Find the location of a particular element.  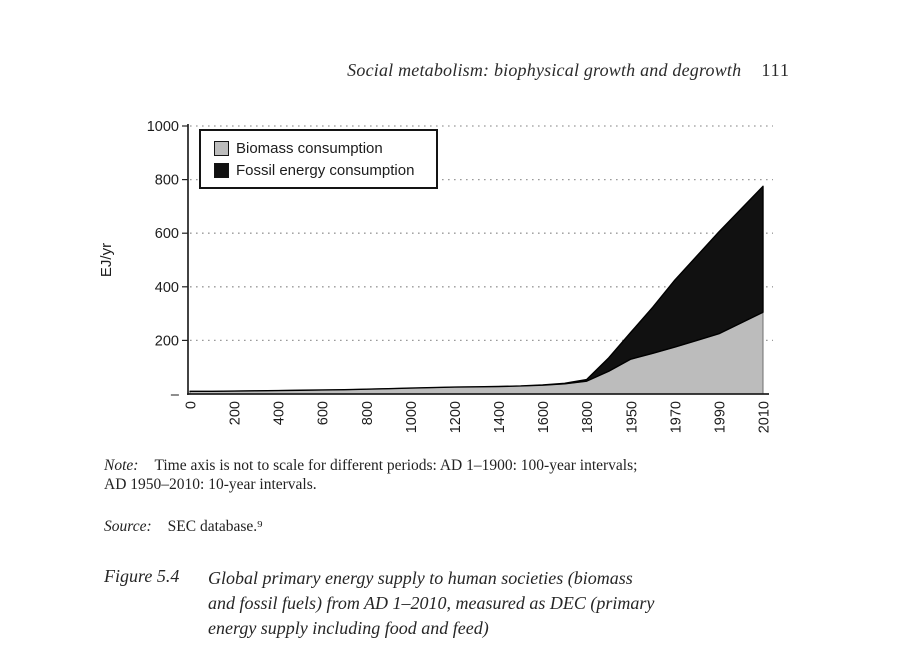

y-tick-label: – is located at coordinates (175, 395).